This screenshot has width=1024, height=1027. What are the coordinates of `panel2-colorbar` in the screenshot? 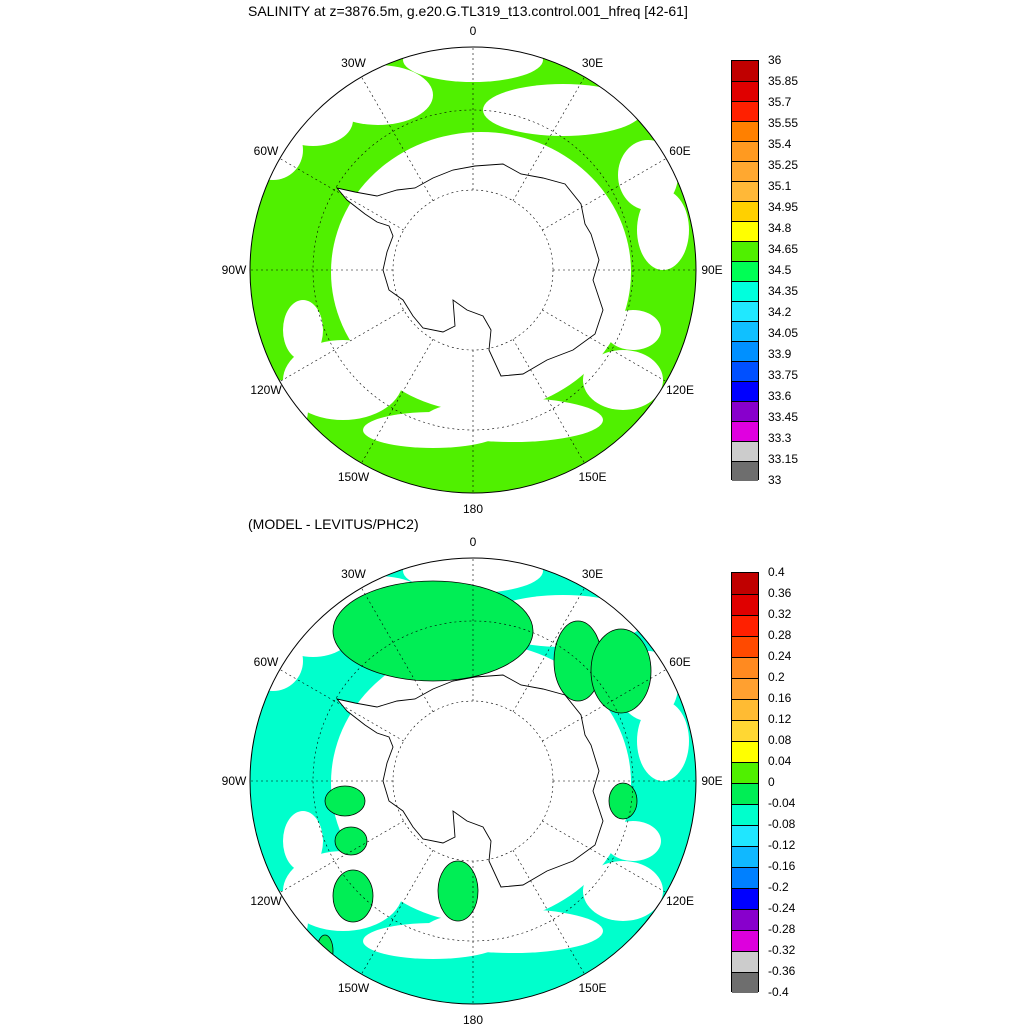 It's located at (745, 782).